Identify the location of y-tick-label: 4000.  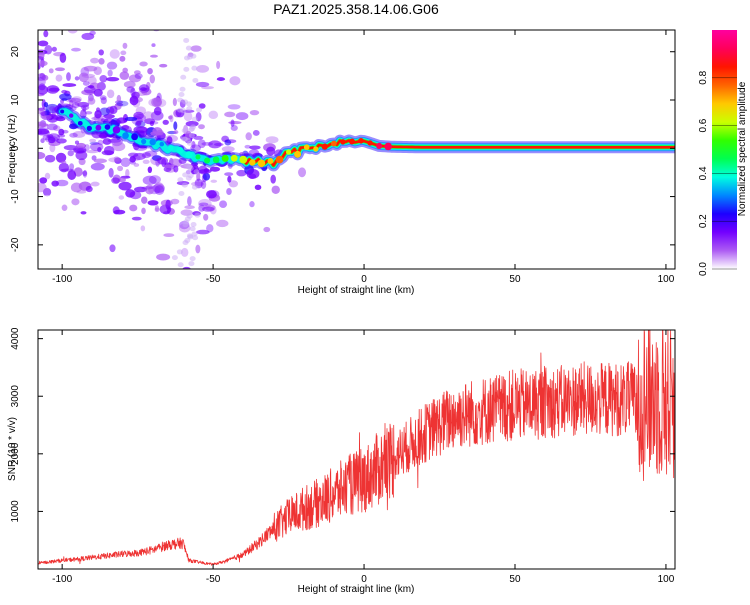
(15, 338).